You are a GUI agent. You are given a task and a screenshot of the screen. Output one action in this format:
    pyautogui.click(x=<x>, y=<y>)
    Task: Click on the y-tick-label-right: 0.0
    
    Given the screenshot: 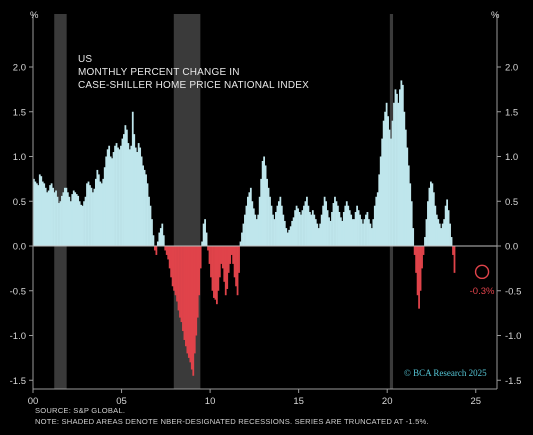 What is the action you would take?
    pyautogui.click(x=511, y=247)
    